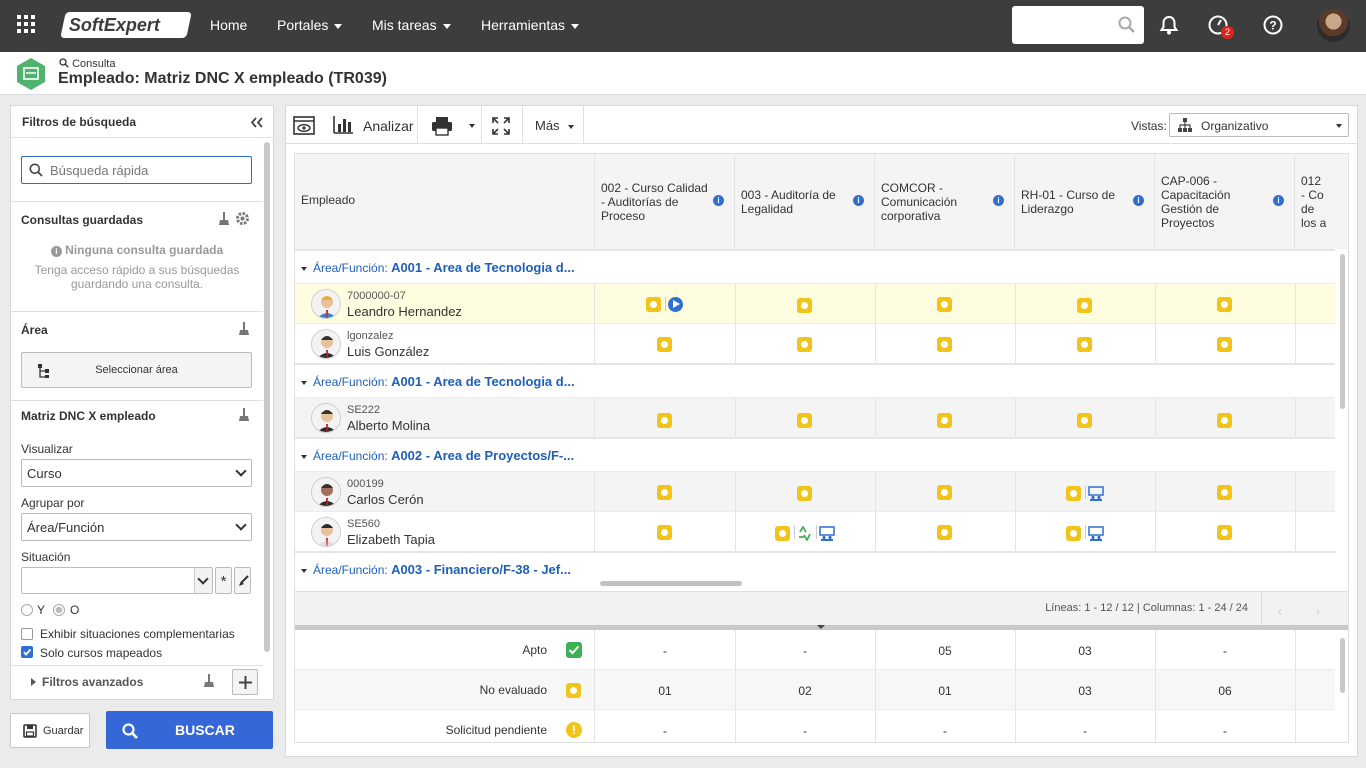 The image size is (1366, 768). Describe the element at coordinates (445, 532) in the screenshot. I see `employee-cell: SE560 Elizabeth Tapia` at that location.